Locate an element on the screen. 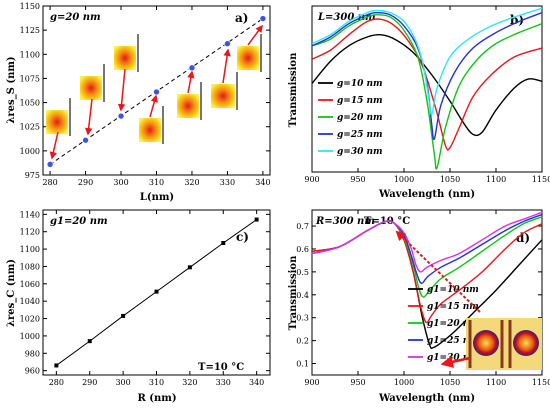 The height and width of the screenshot is (409, 550). x-tick-label: 900 is located at coordinates (311, 179).